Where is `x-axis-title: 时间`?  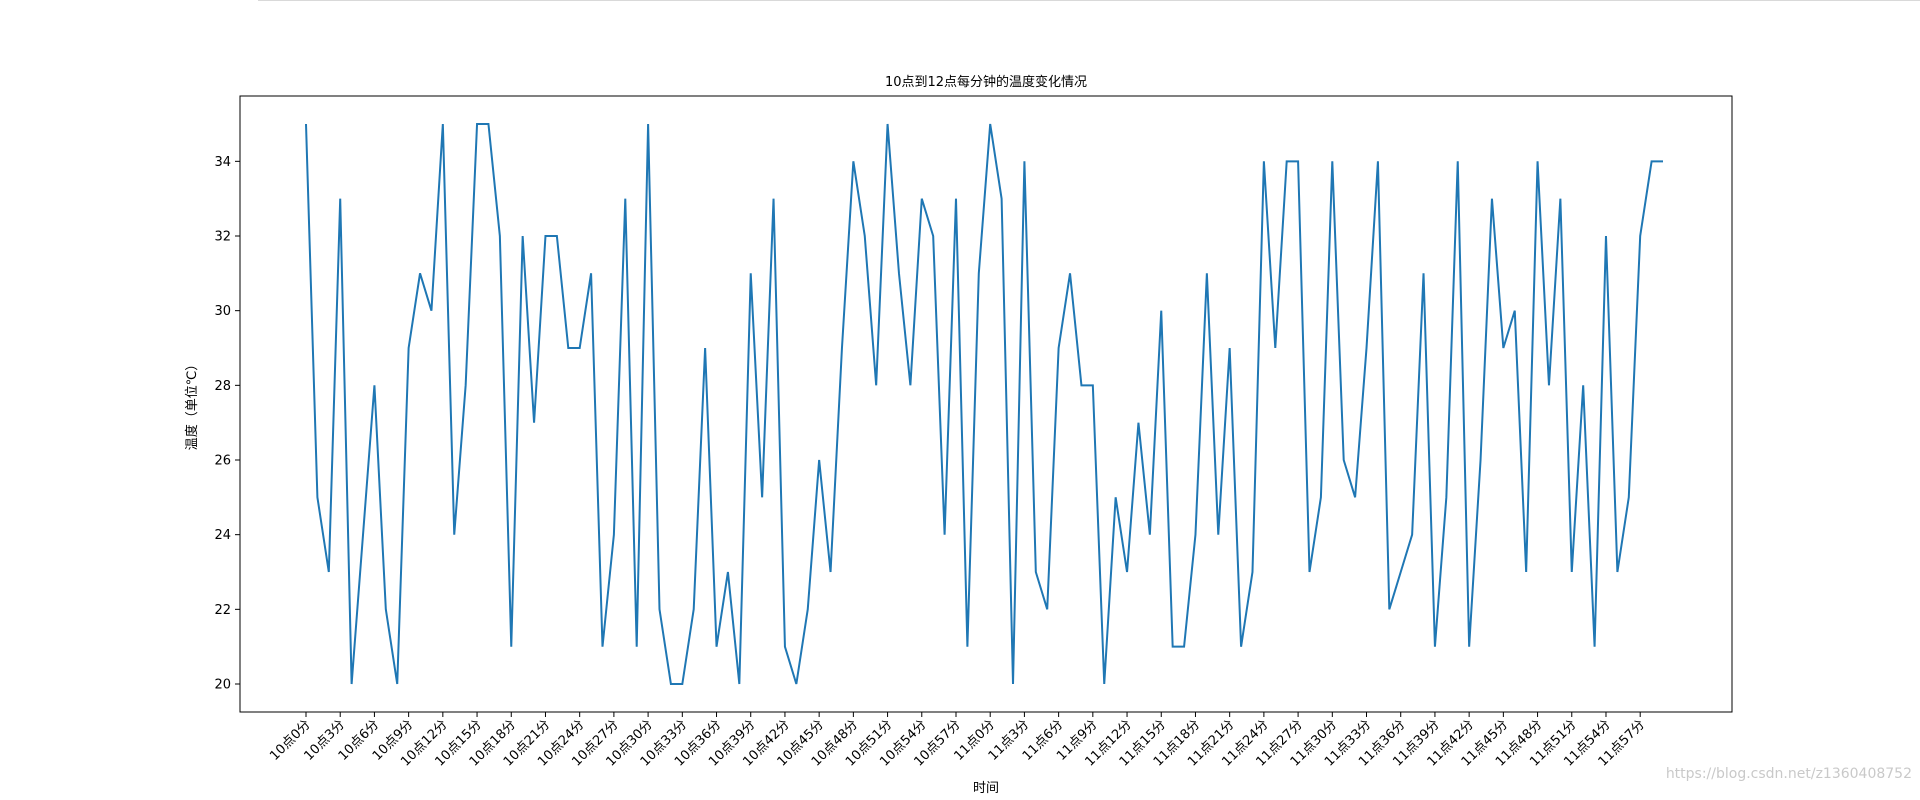
x-axis-title: 时间 is located at coordinates (986, 788).